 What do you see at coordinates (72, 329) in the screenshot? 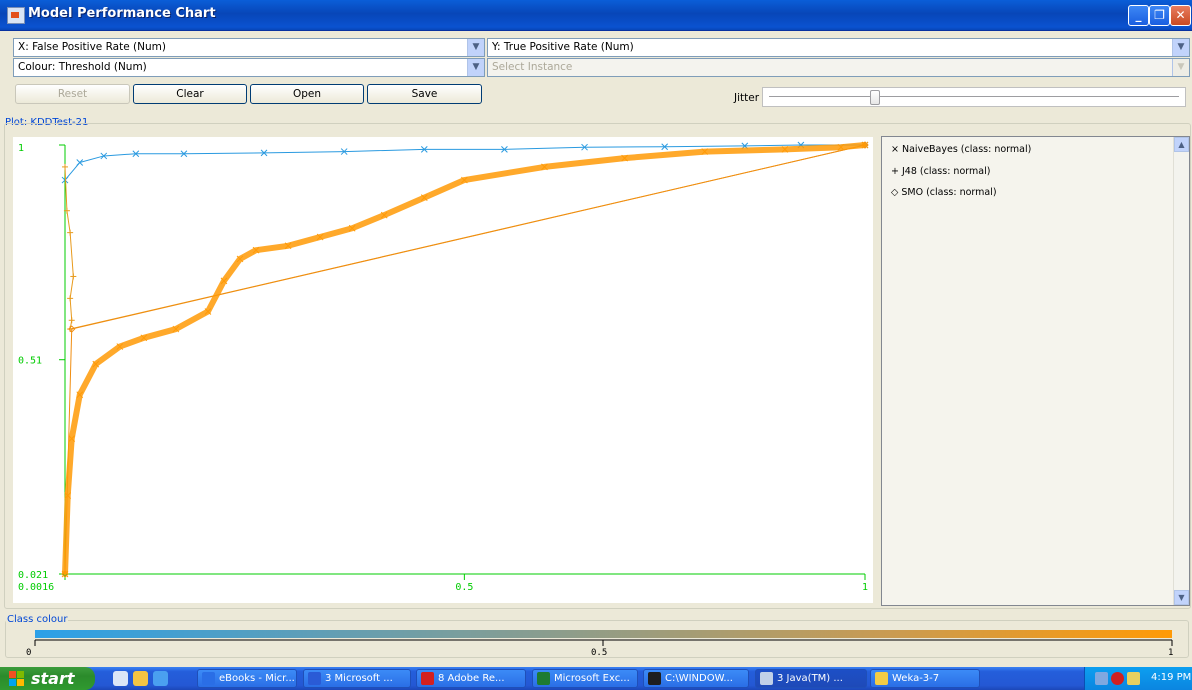
I see `diamond-point` at bounding box center [72, 329].